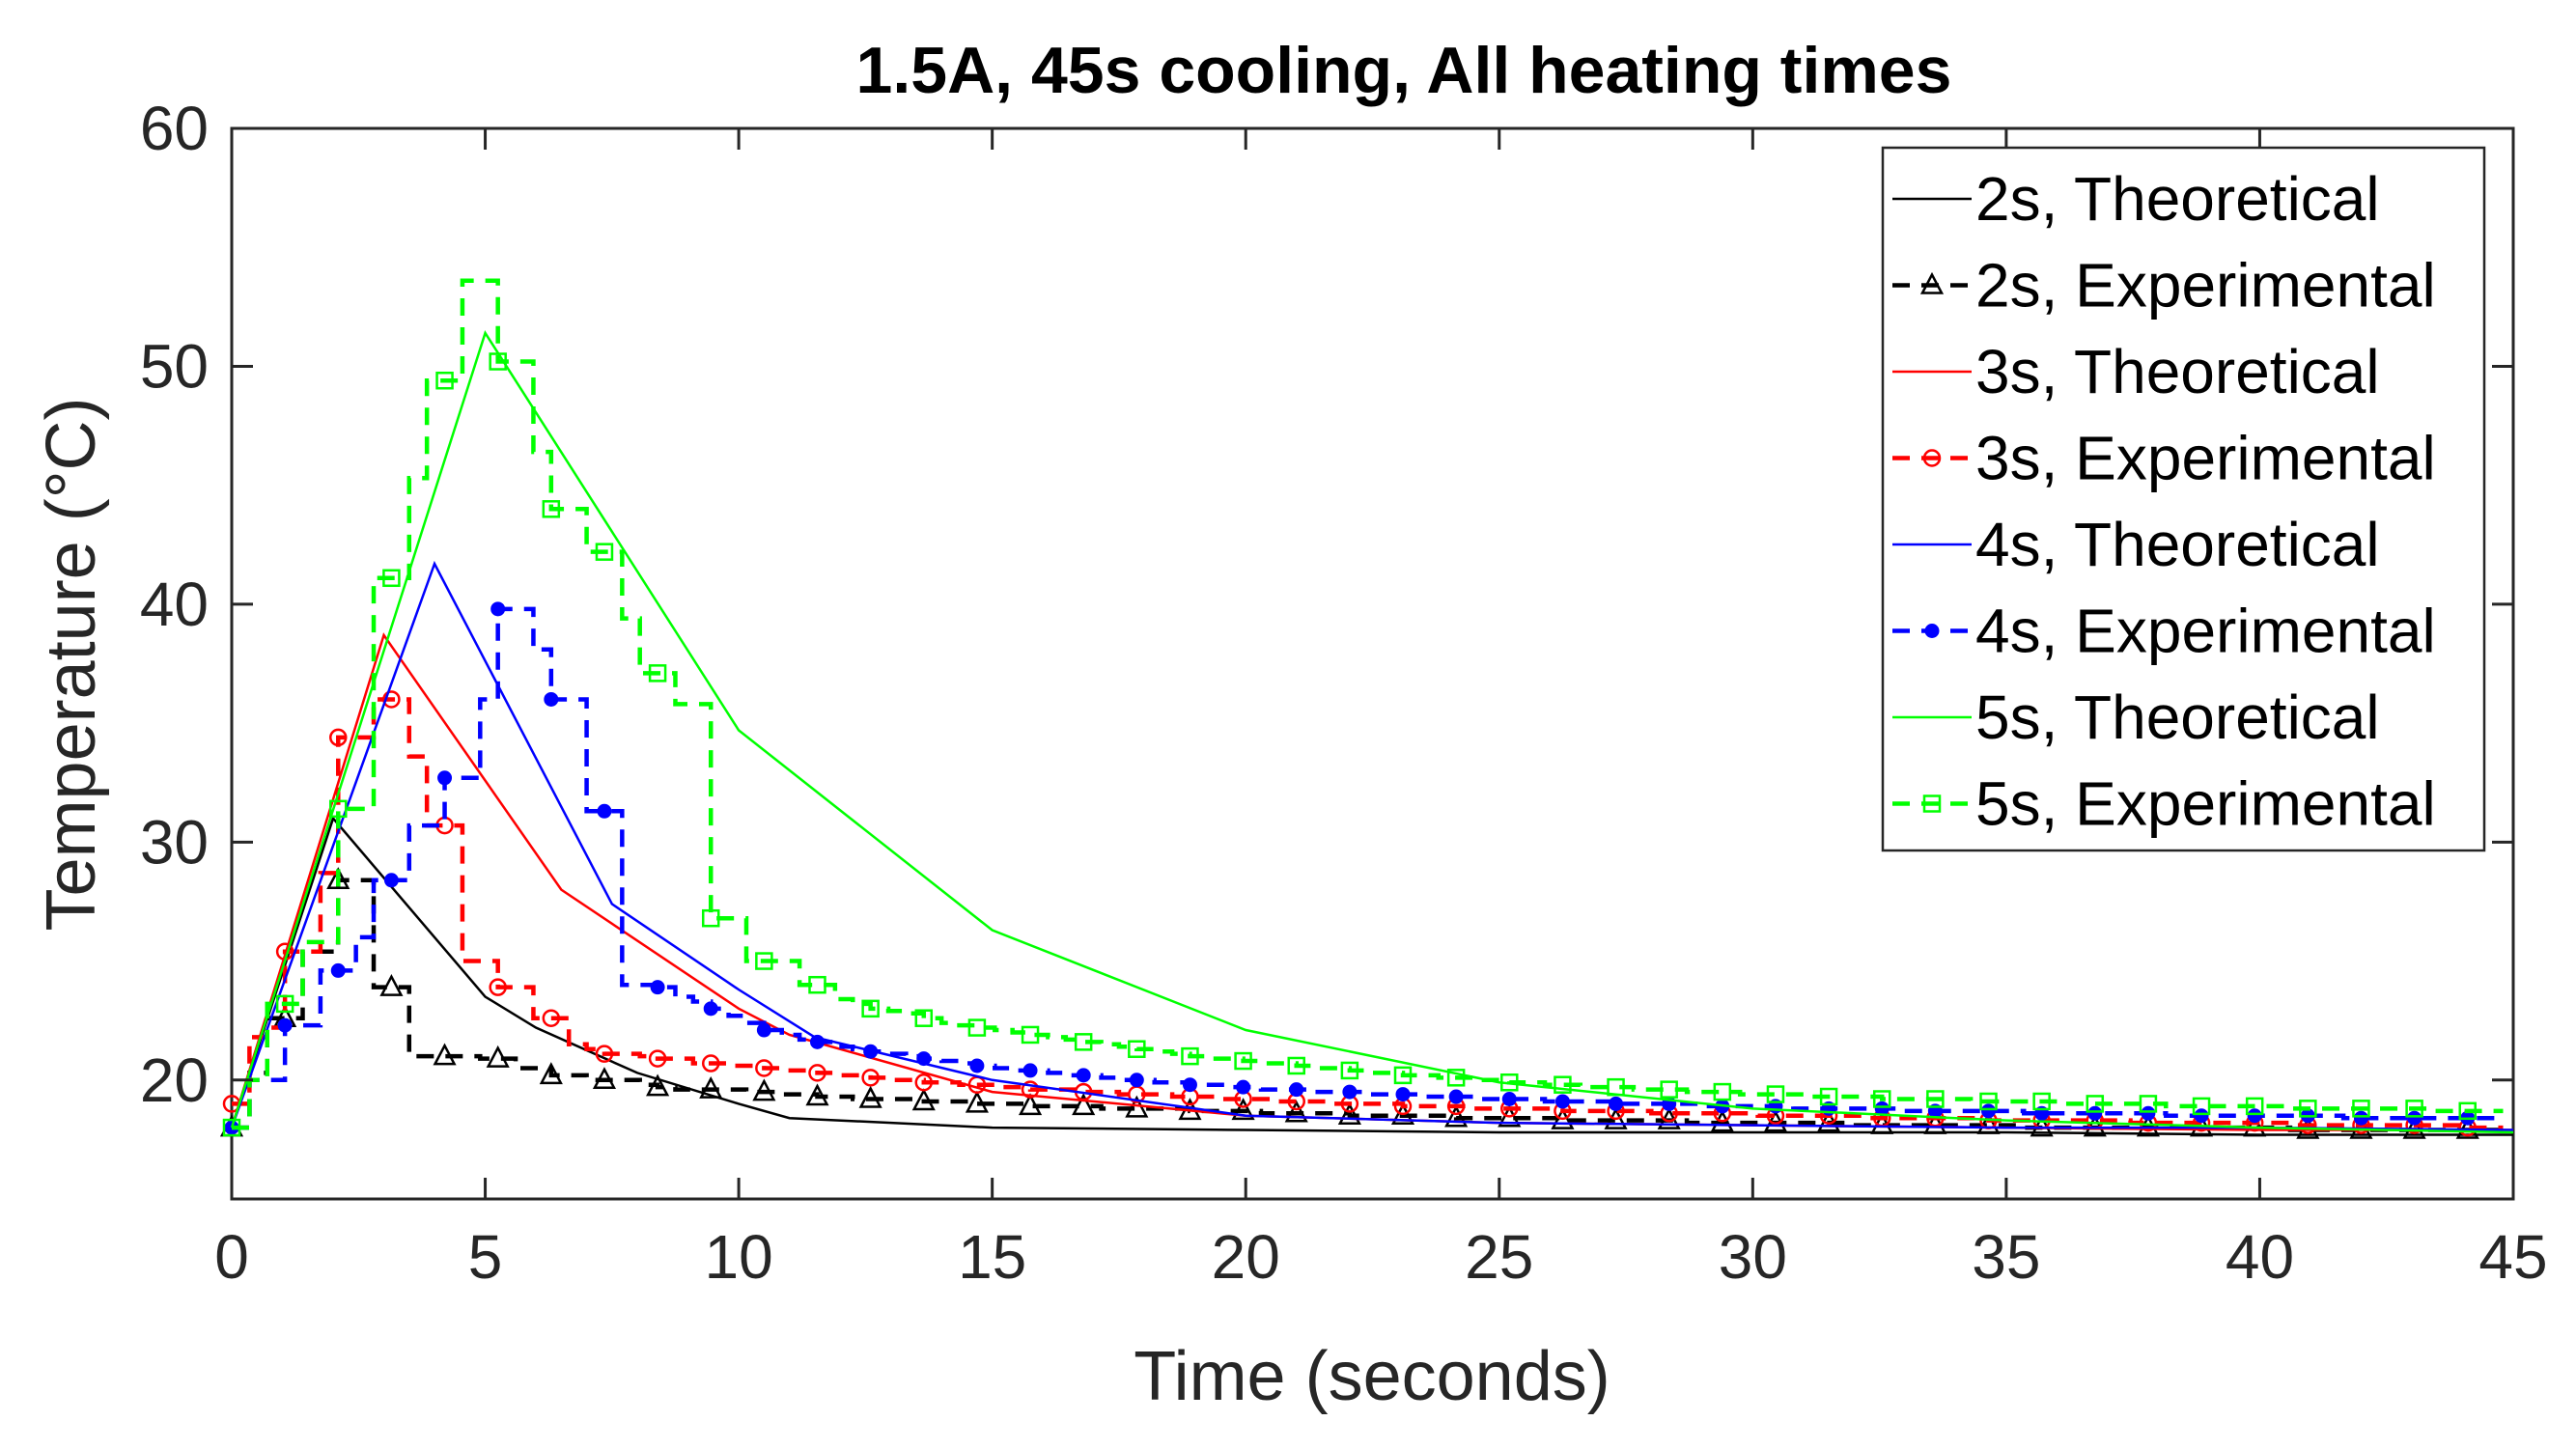 The width and height of the screenshot is (2576, 1449). Describe the element at coordinates (174, 842) in the screenshot. I see `y-tick-label: 30` at that location.